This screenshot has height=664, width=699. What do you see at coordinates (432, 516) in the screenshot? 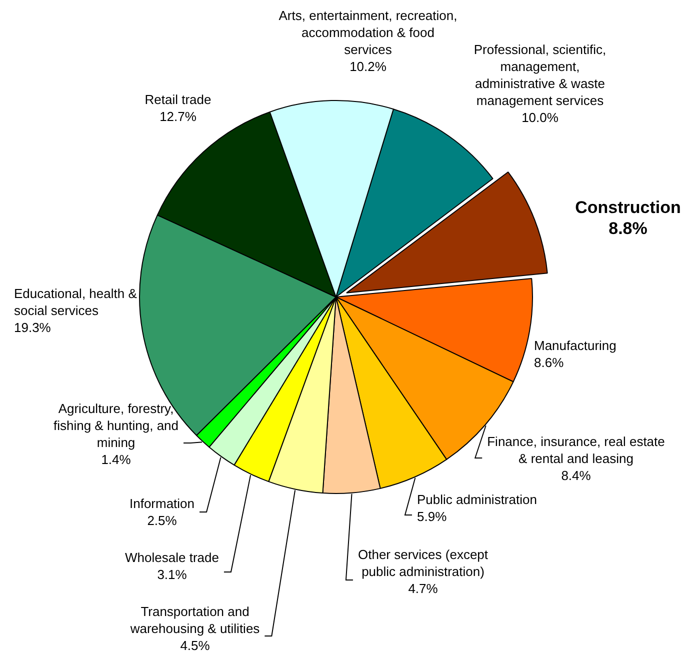
I see `data-label: 5.9%` at bounding box center [432, 516].